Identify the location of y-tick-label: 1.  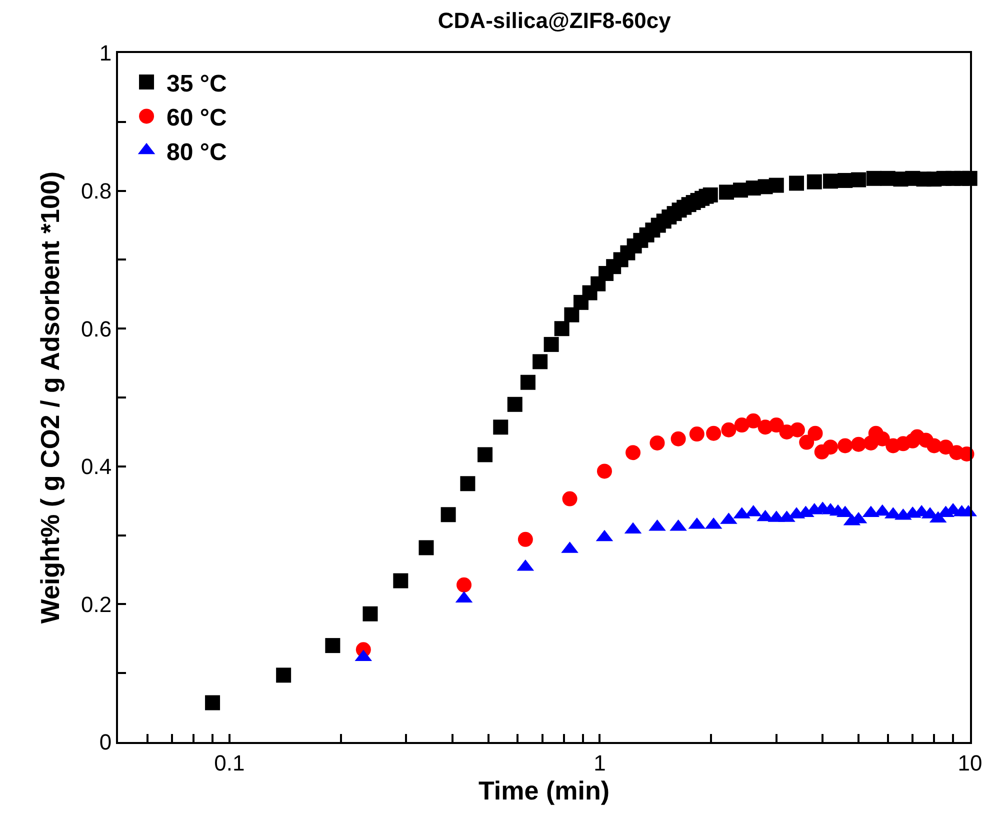
(105, 53).